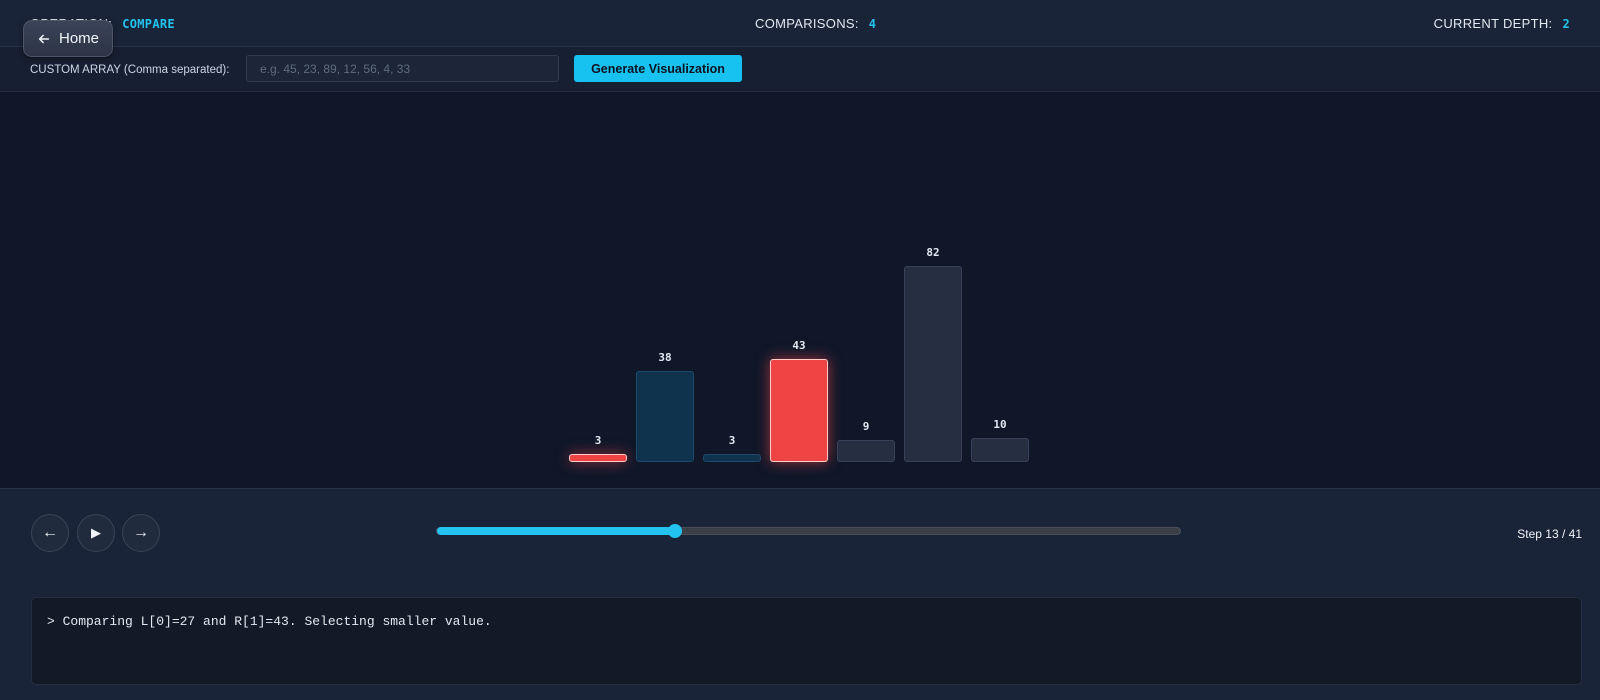 The height and width of the screenshot is (700, 1600). I want to click on array-bar: 10, so click(1000, 440).